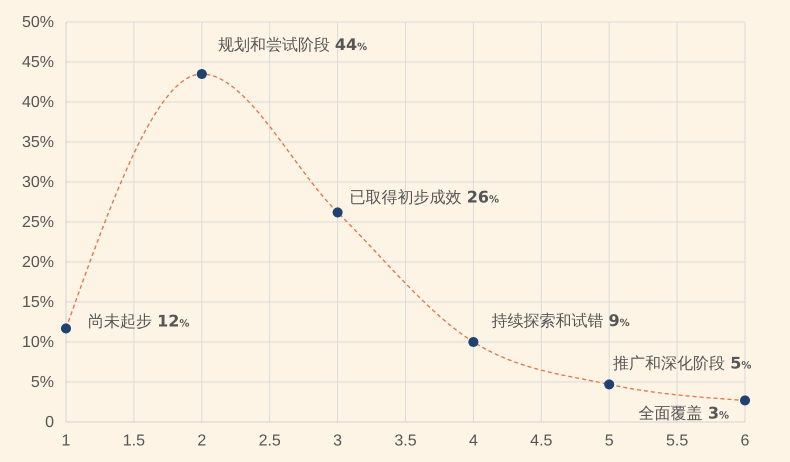  I want to click on annotation: 持续探索和试错 9%, so click(560, 320).